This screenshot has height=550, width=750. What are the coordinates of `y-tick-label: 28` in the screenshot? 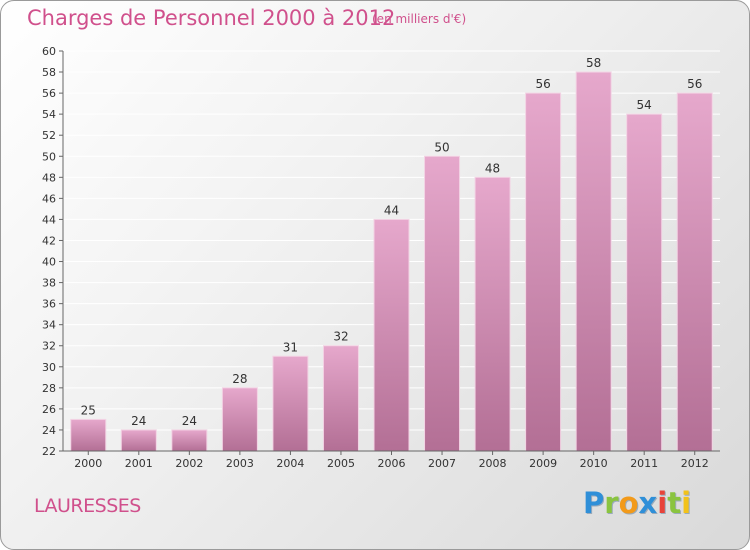 It's located at (49, 388).